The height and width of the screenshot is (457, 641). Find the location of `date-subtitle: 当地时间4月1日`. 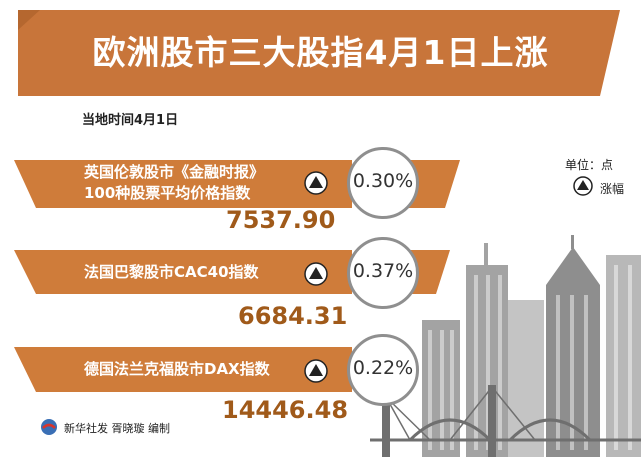

date-subtitle: 当地时间4月1日 is located at coordinates (130, 120).